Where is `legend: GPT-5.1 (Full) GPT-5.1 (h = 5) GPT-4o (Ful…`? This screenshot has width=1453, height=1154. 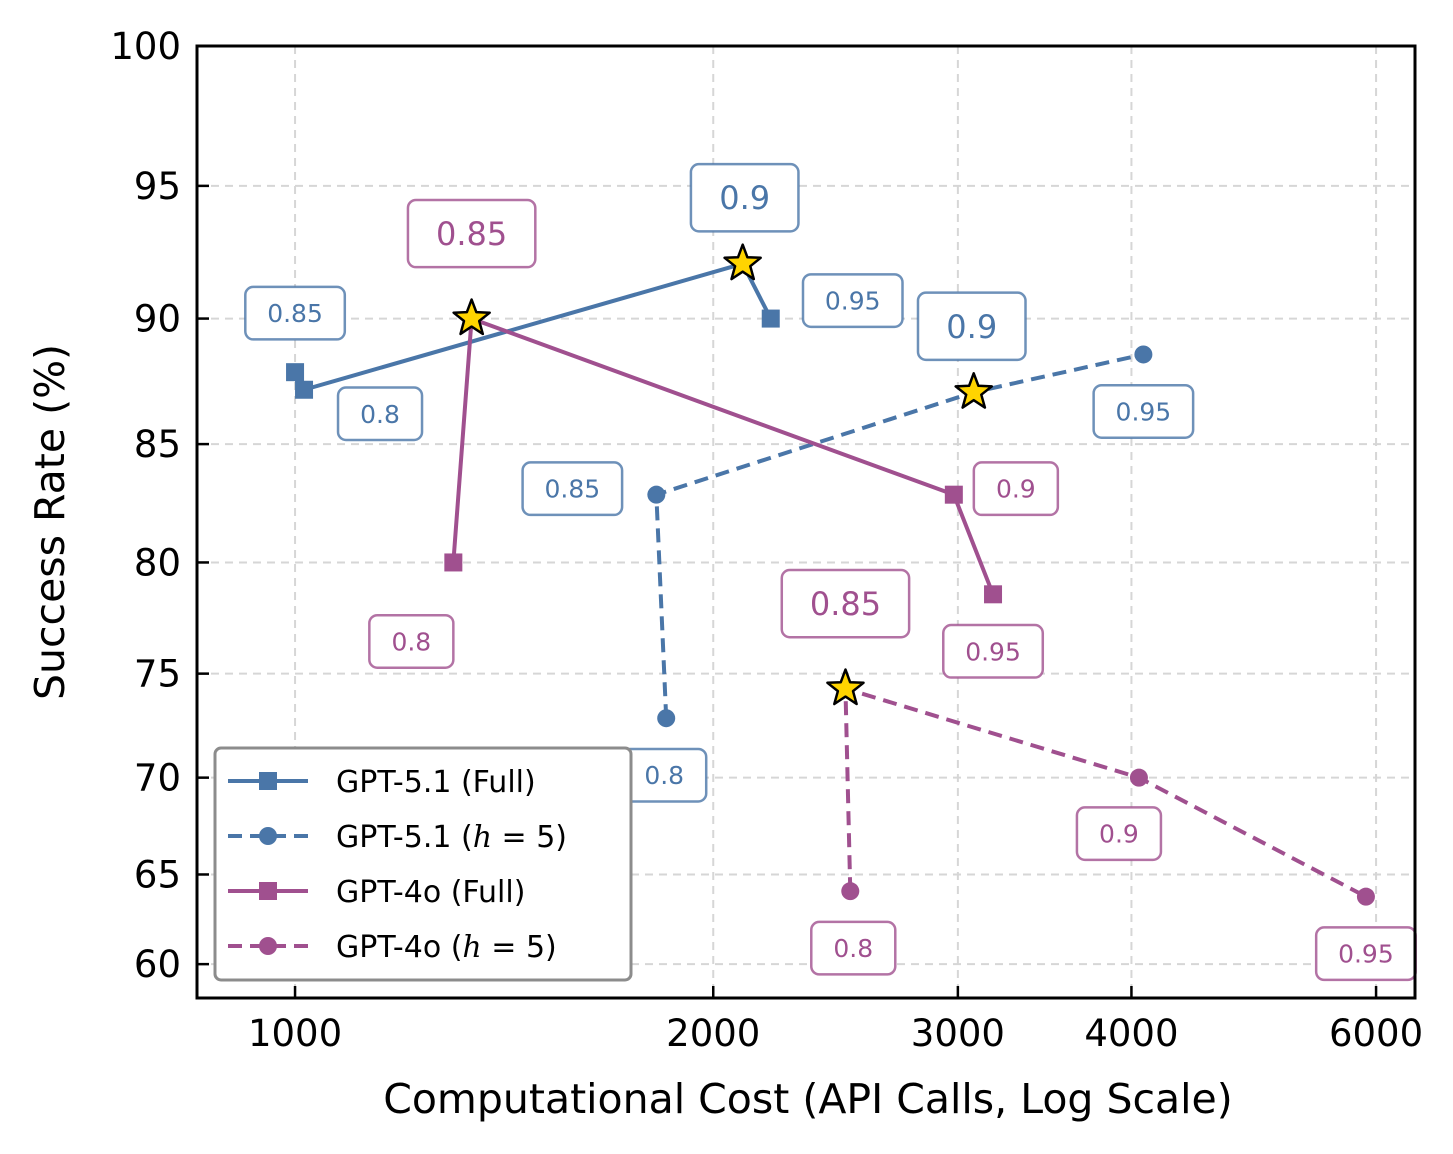 legend: GPT-5.1 (Full) GPT-5.1 (h = 5) GPT-4o (Ful… is located at coordinates (423, 864).